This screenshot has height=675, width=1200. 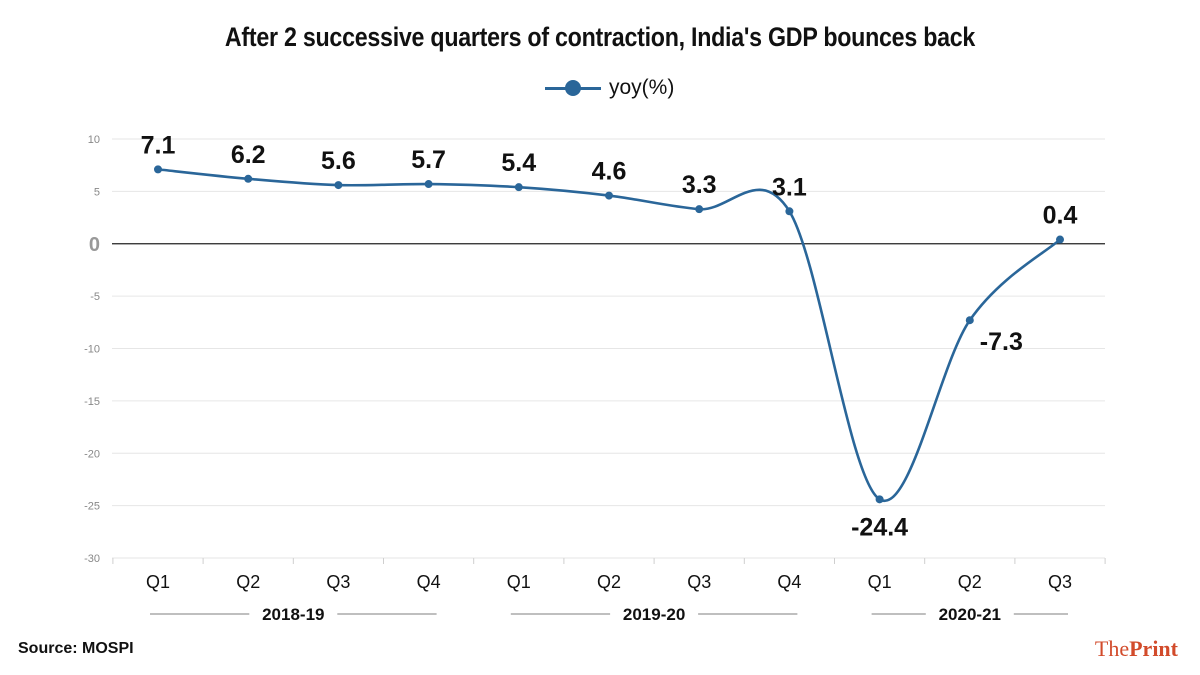 What do you see at coordinates (293, 614) in the screenshot?
I see `group-label: 2018-19` at bounding box center [293, 614].